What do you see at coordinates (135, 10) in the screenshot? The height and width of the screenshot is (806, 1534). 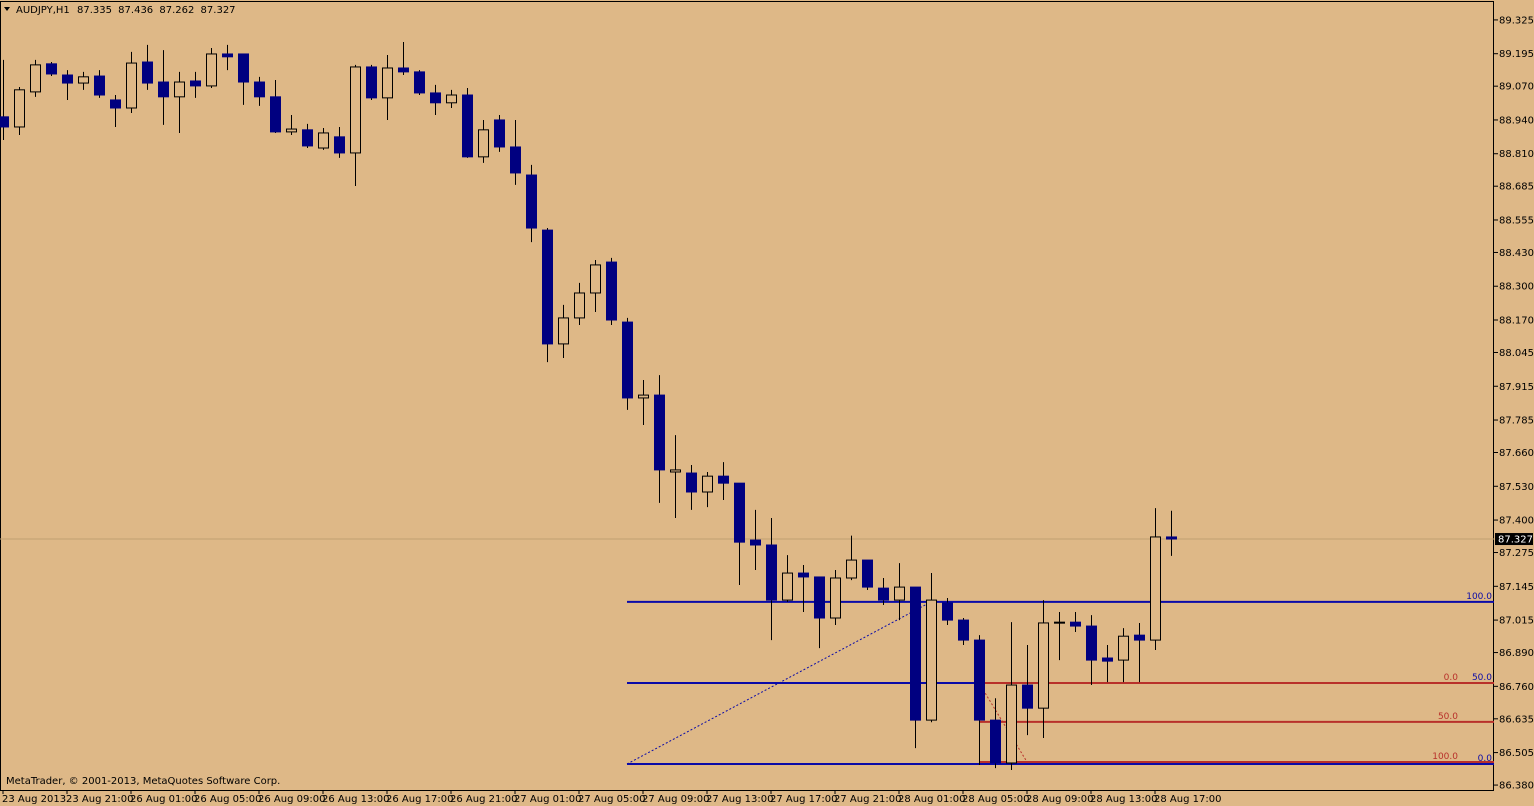 I see `last-high: 87.436` at bounding box center [135, 10].